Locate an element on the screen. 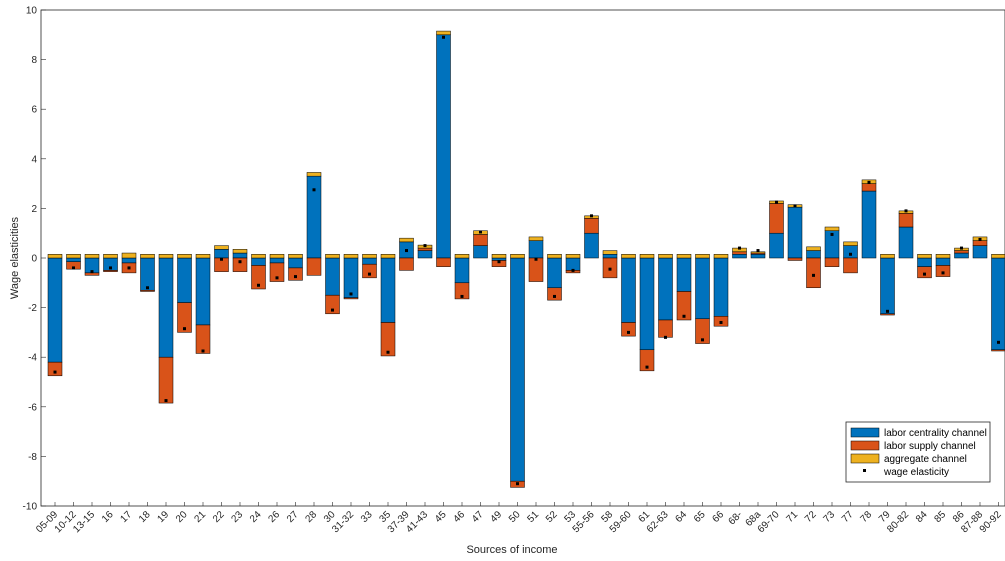 This screenshot has height=561, width=1005. y-tick-label-4: 4 is located at coordinates (34, 159).